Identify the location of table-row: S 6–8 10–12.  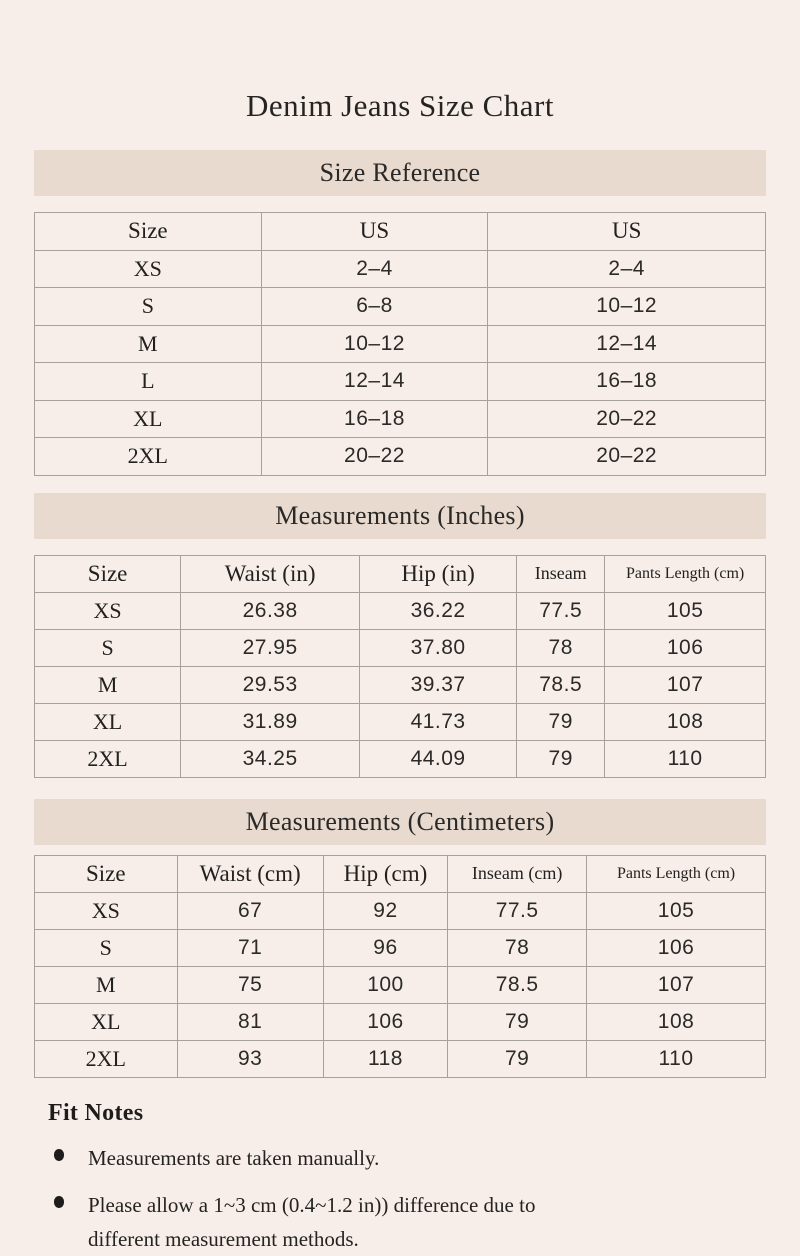
(400, 306).